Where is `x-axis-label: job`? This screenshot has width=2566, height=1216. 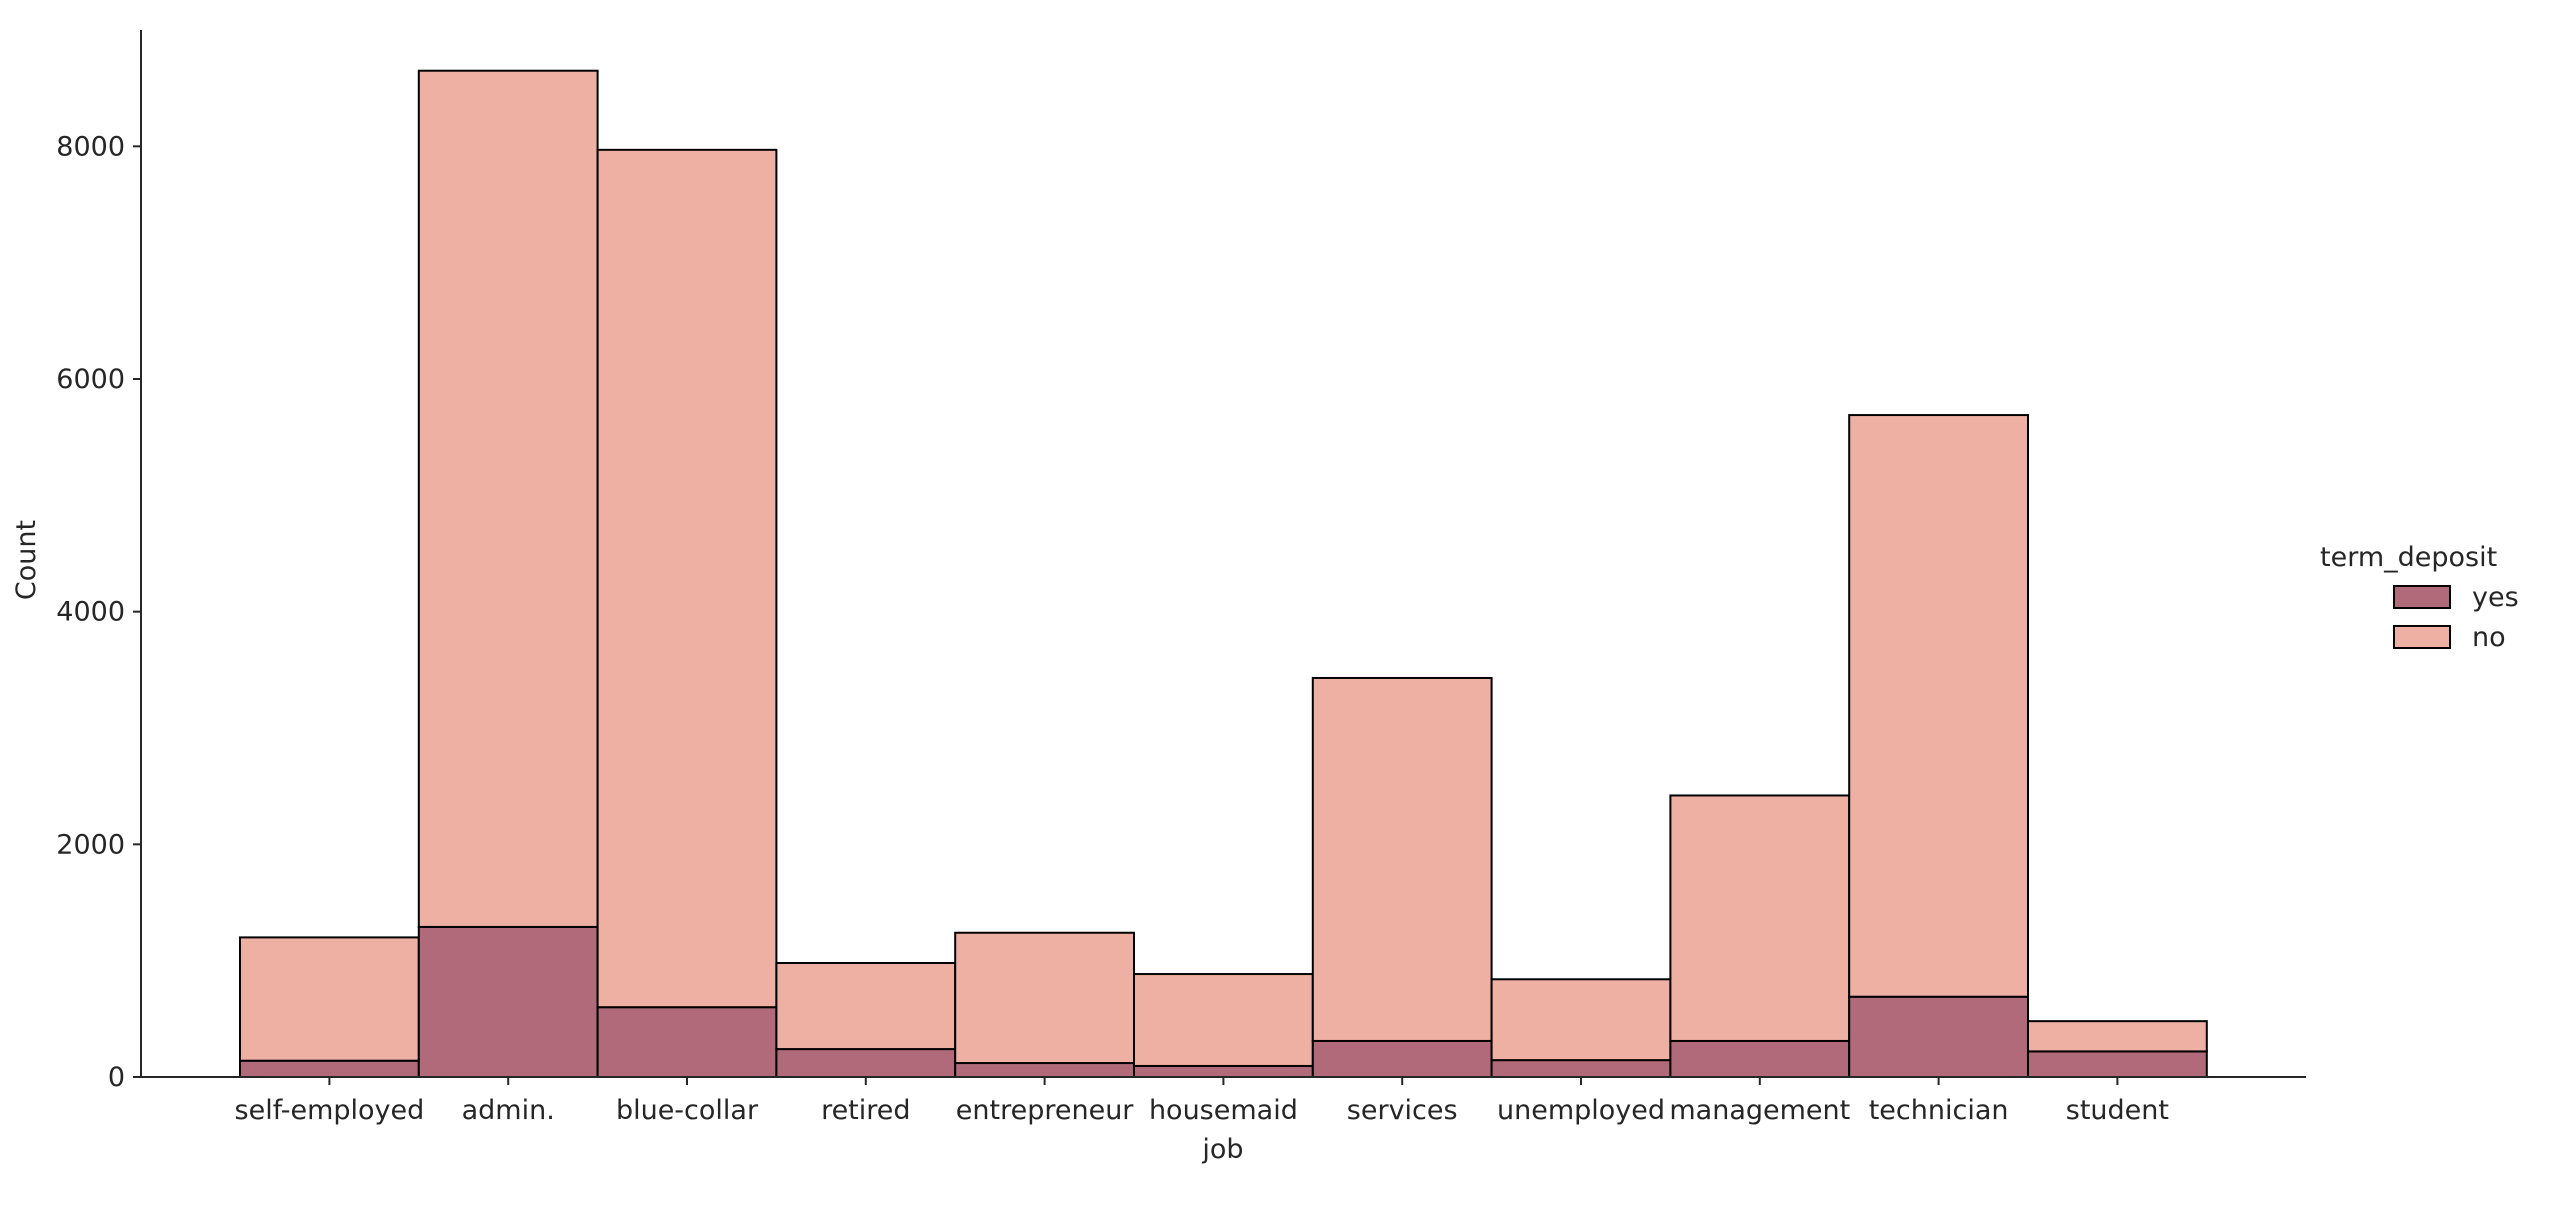
x-axis-label: job is located at coordinates (1222, 1149).